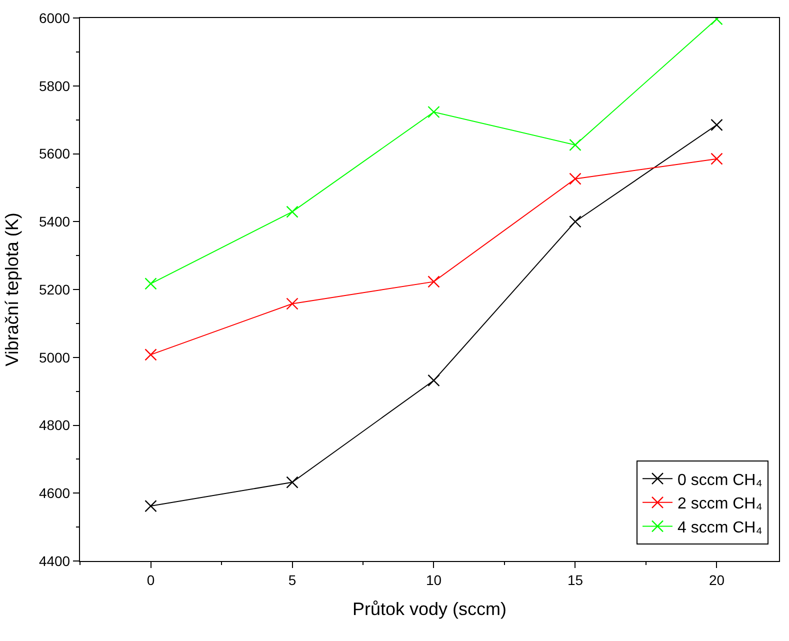 The width and height of the screenshot is (789, 641). What do you see at coordinates (54, 425) in the screenshot?
I see `y-tick-label: 4800` at bounding box center [54, 425].